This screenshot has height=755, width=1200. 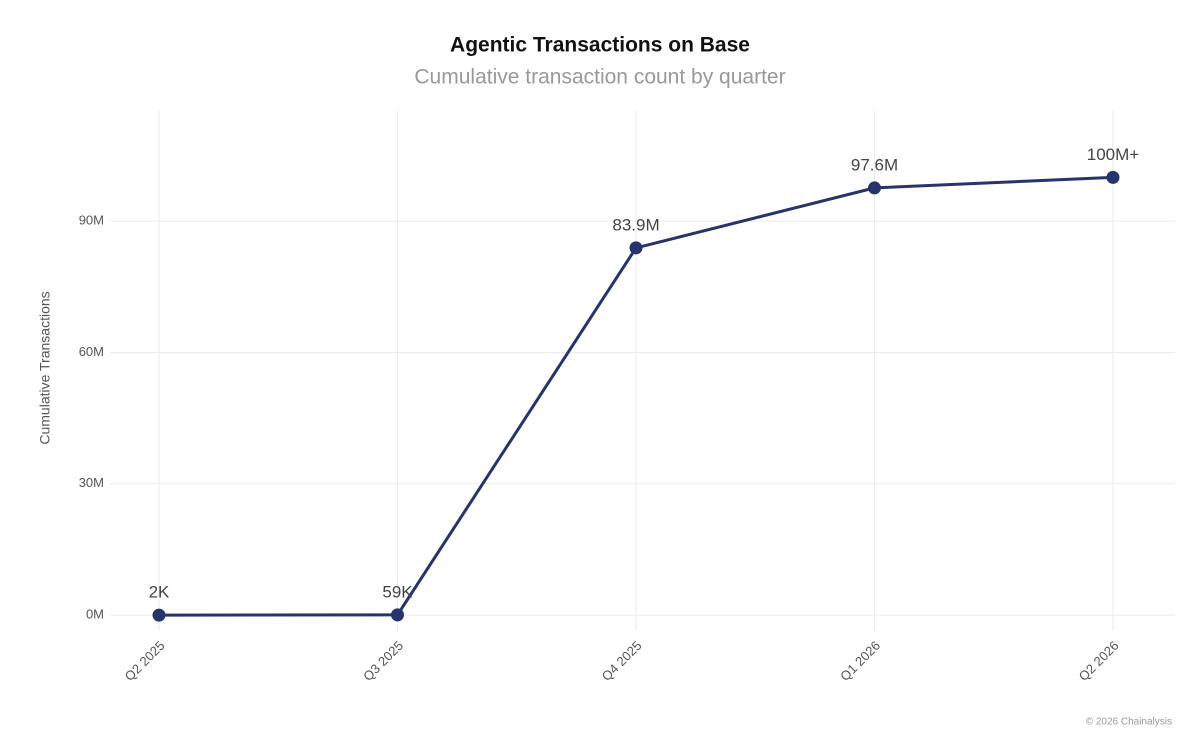 I want to click on x-tick-label: Q2 2025, so click(x=145, y=661).